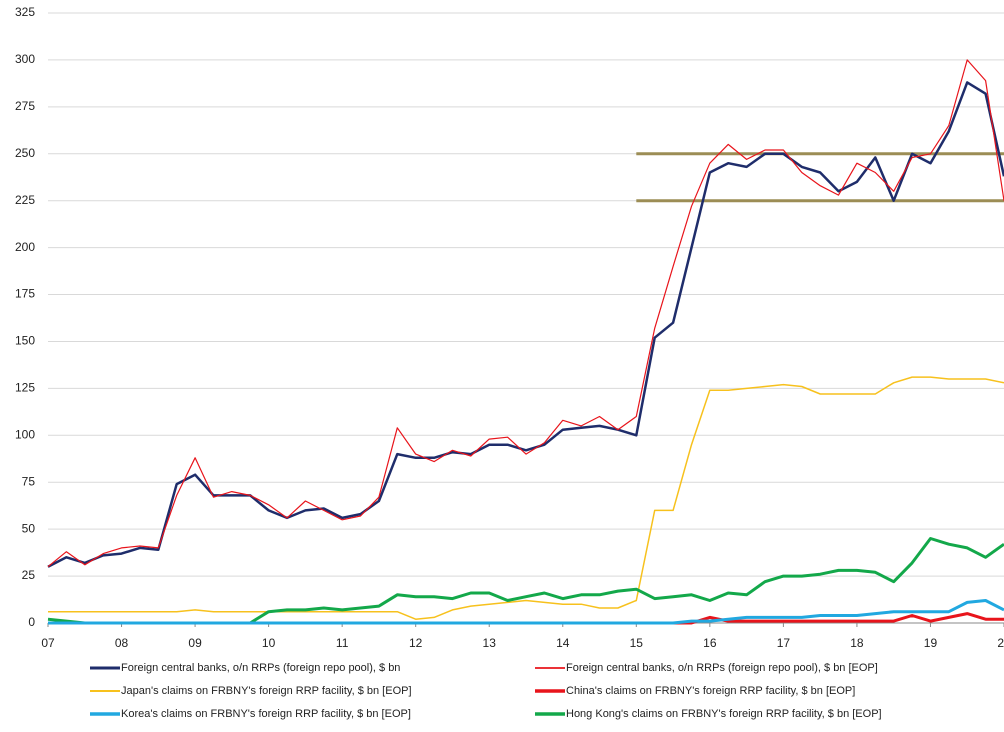 This screenshot has height=732, width=1004. Describe the element at coordinates (29, 575) in the screenshot. I see `y-tick-label: 25` at that location.